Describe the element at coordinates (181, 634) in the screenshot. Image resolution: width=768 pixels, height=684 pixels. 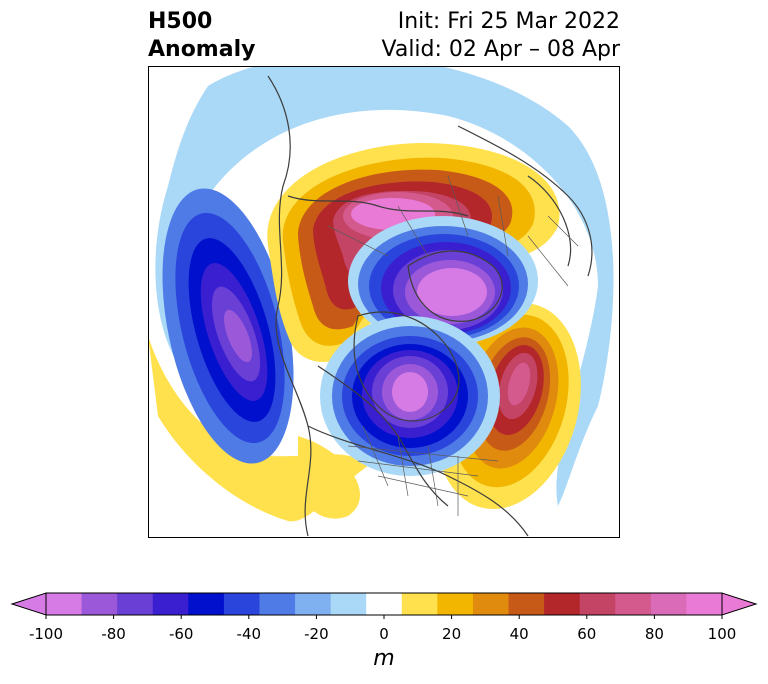
I see `colorbar-tick-label: -60` at that location.